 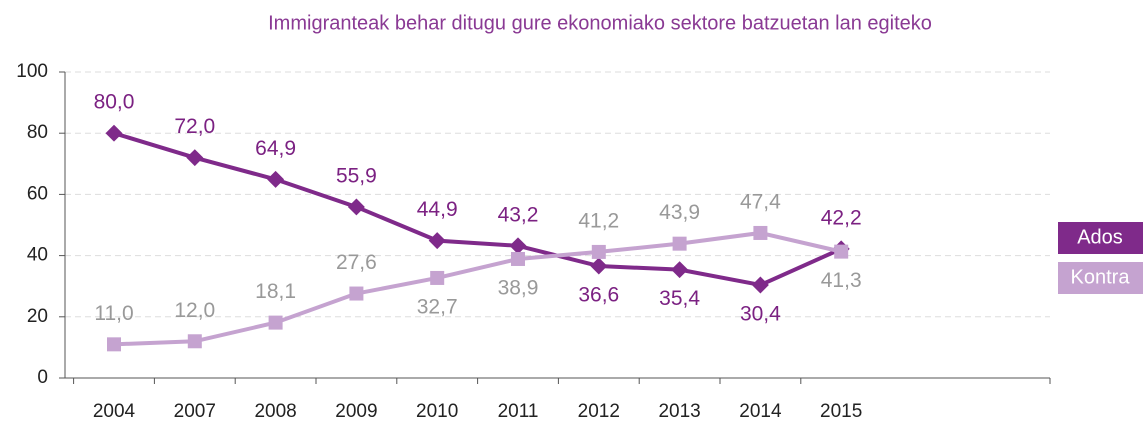 What do you see at coordinates (356, 411) in the screenshot?
I see `x-tick-label: 2009` at bounding box center [356, 411].